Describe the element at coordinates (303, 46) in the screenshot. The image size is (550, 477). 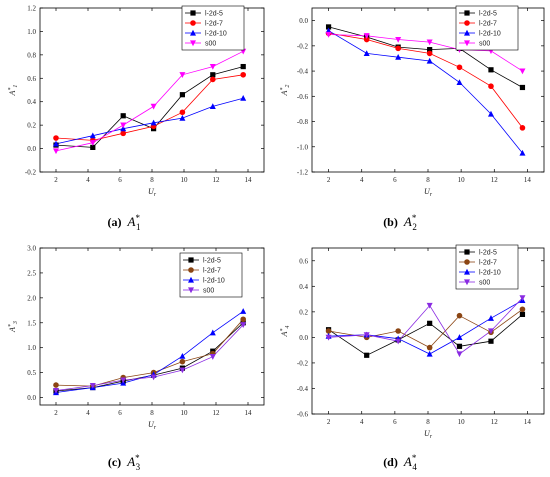
I see `y-tick-label: -0.2` at that location.